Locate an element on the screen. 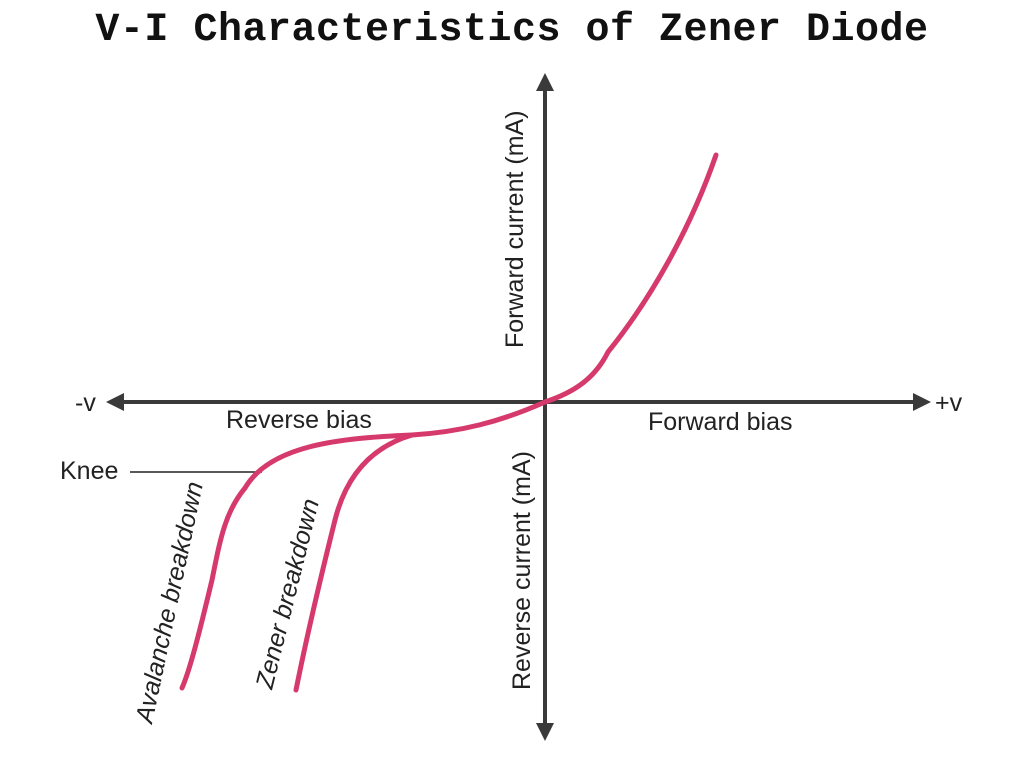 The height and width of the screenshot is (768, 1024). forward-characteristic-curve is located at coordinates (630, 278).